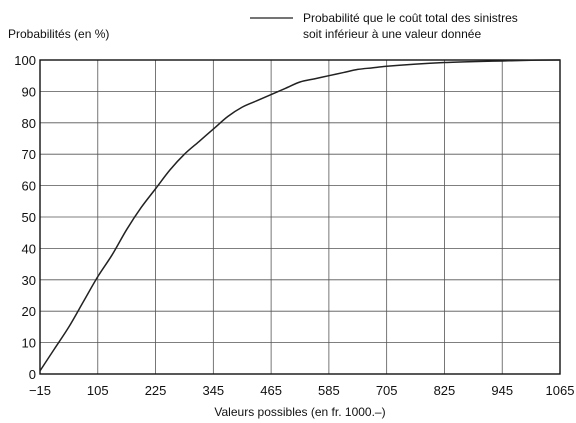 The width and height of the screenshot is (576, 423). What do you see at coordinates (25, 60) in the screenshot?
I see `y-tick-label: 100` at bounding box center [25, 60].